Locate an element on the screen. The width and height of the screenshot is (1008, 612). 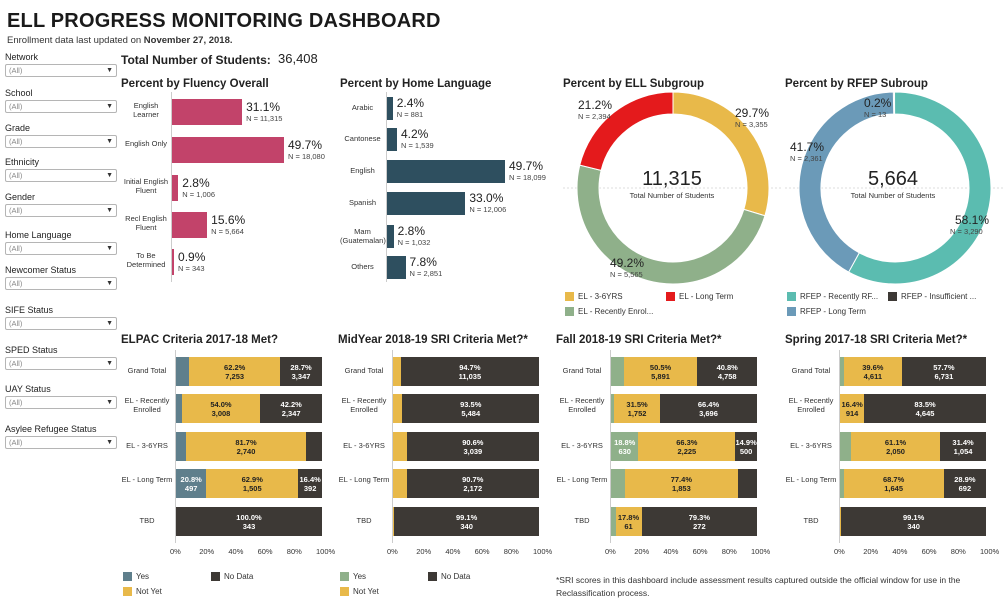
rfep-donut-center: 5,664 Total Number of Students is located at coordinates (893, 184).